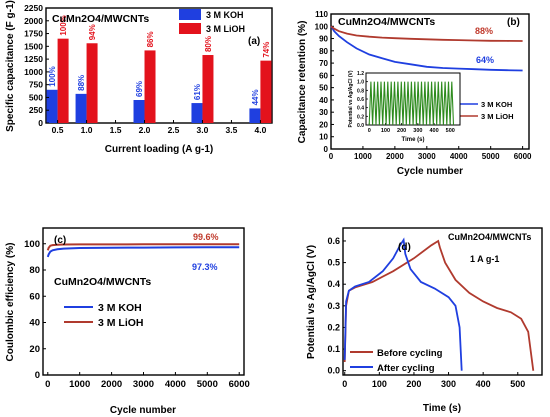  I want to click on x-tick-label: 1.5, so click(116, 130).